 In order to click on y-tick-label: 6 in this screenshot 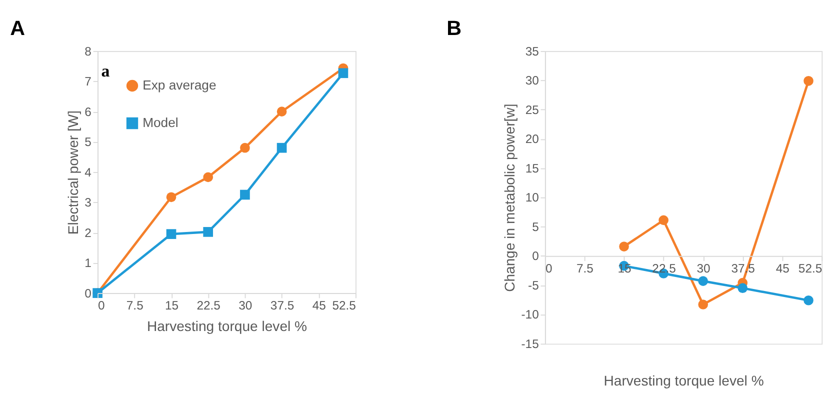, I will do `click(88, 111)`.